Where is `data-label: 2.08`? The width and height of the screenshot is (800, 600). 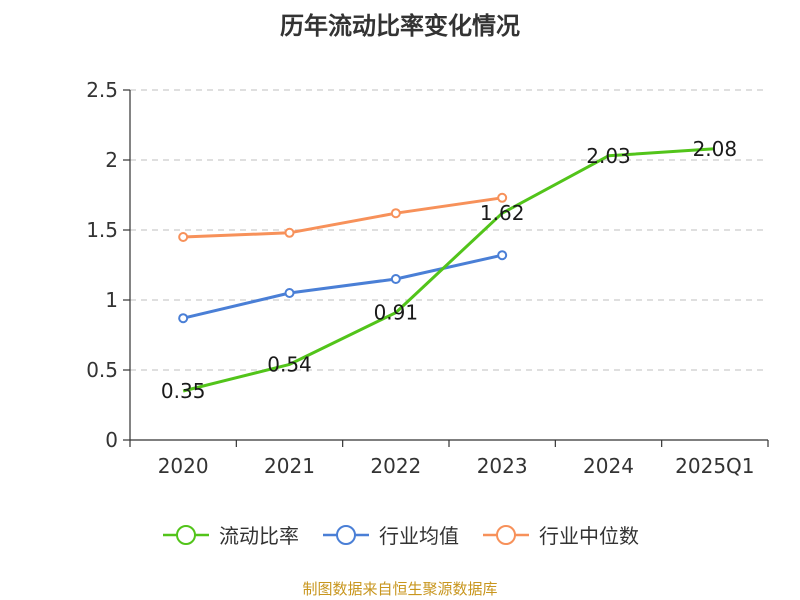 data-label: 2.08 is located at coordinates (715, 149).